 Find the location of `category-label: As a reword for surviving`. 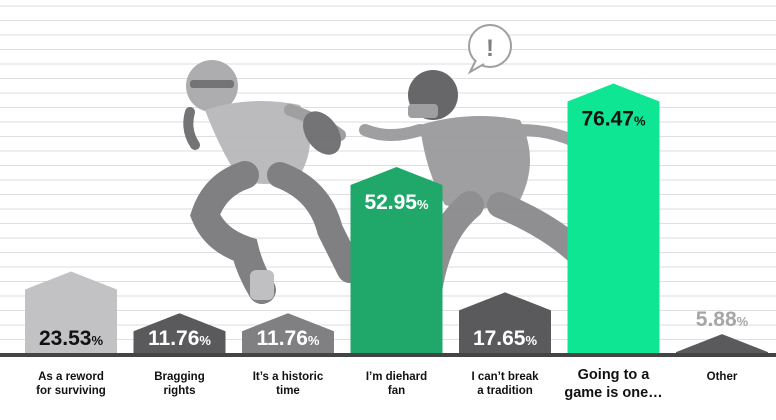

category-label: As a reword for surviving is located at coordinates (71, 384).